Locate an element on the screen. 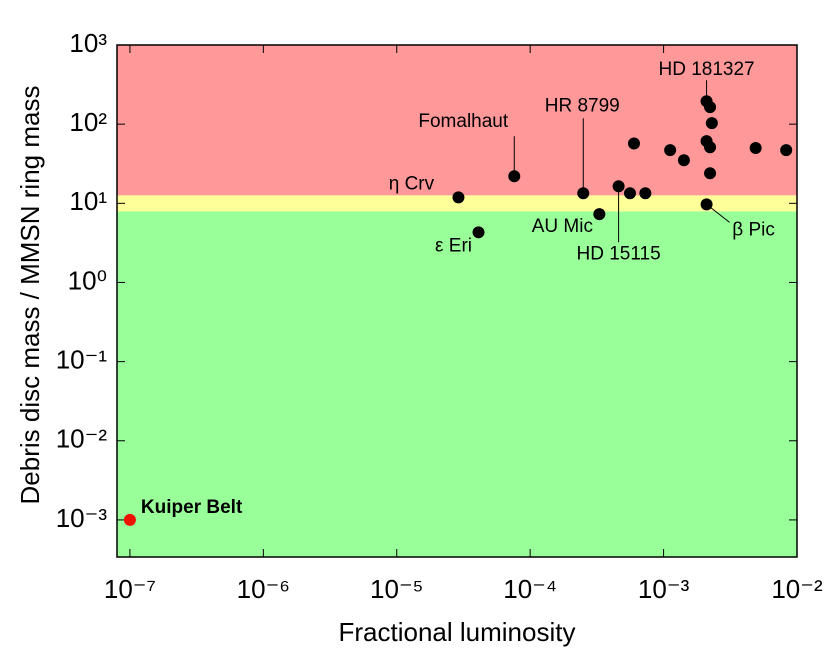 Image resolution: width=830 pixels, height=669 pixels. x-tick-label: 10⁻⁷ is located at coordinates (130, 589).